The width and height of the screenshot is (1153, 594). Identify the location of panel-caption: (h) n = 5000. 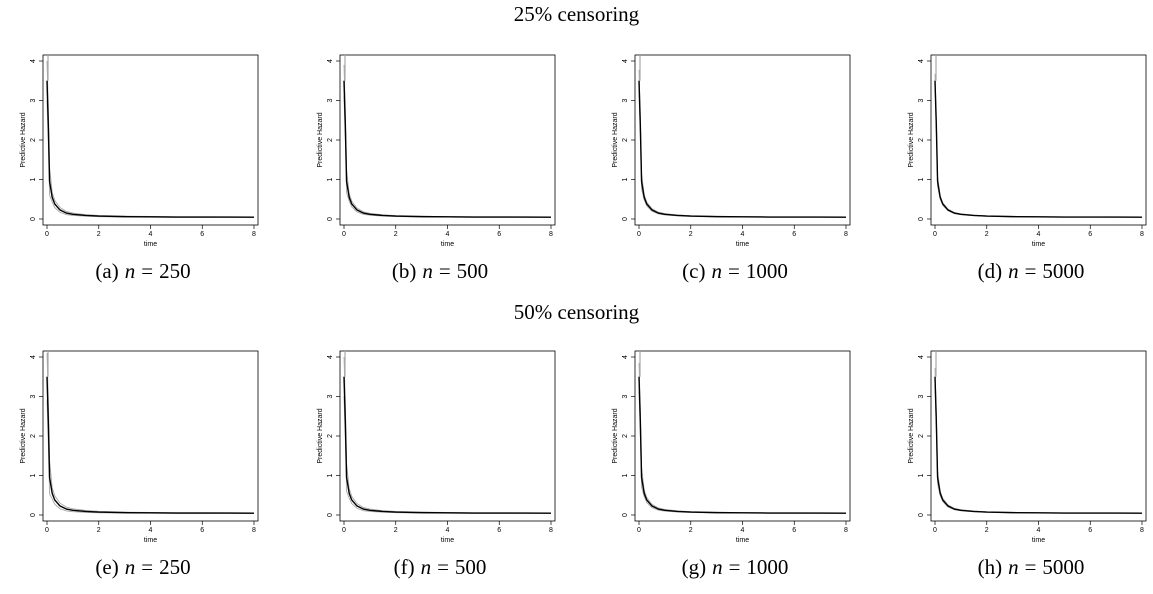
(1024, 567).